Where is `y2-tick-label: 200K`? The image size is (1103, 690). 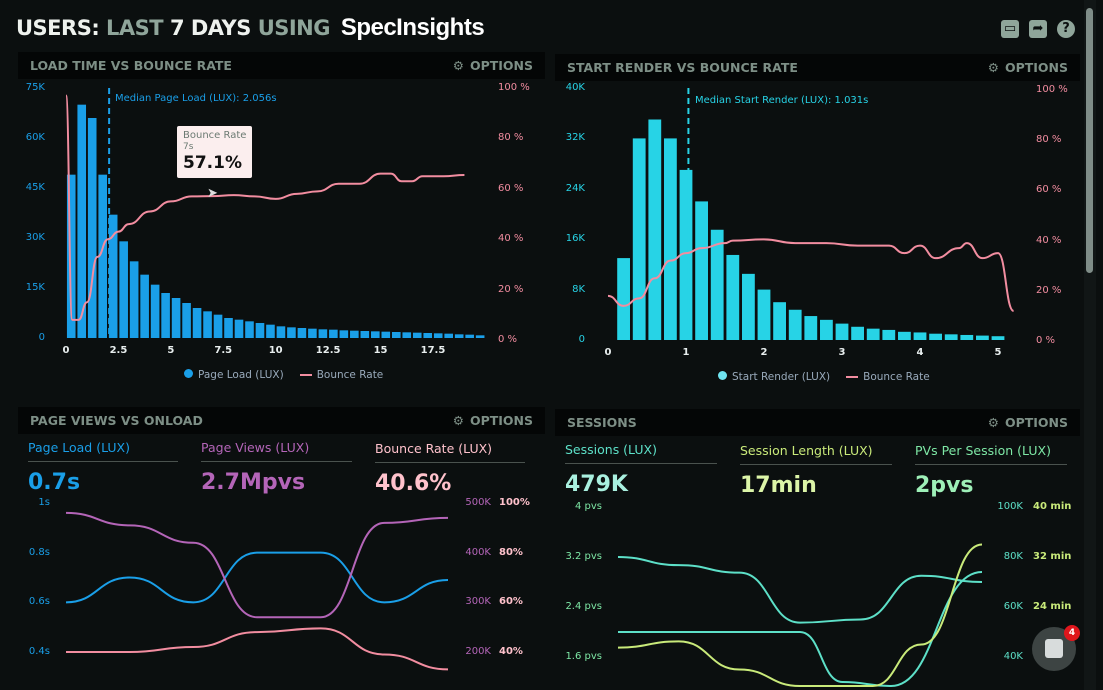 y2-tick-label: 200K is located at coordinates (478, 651).